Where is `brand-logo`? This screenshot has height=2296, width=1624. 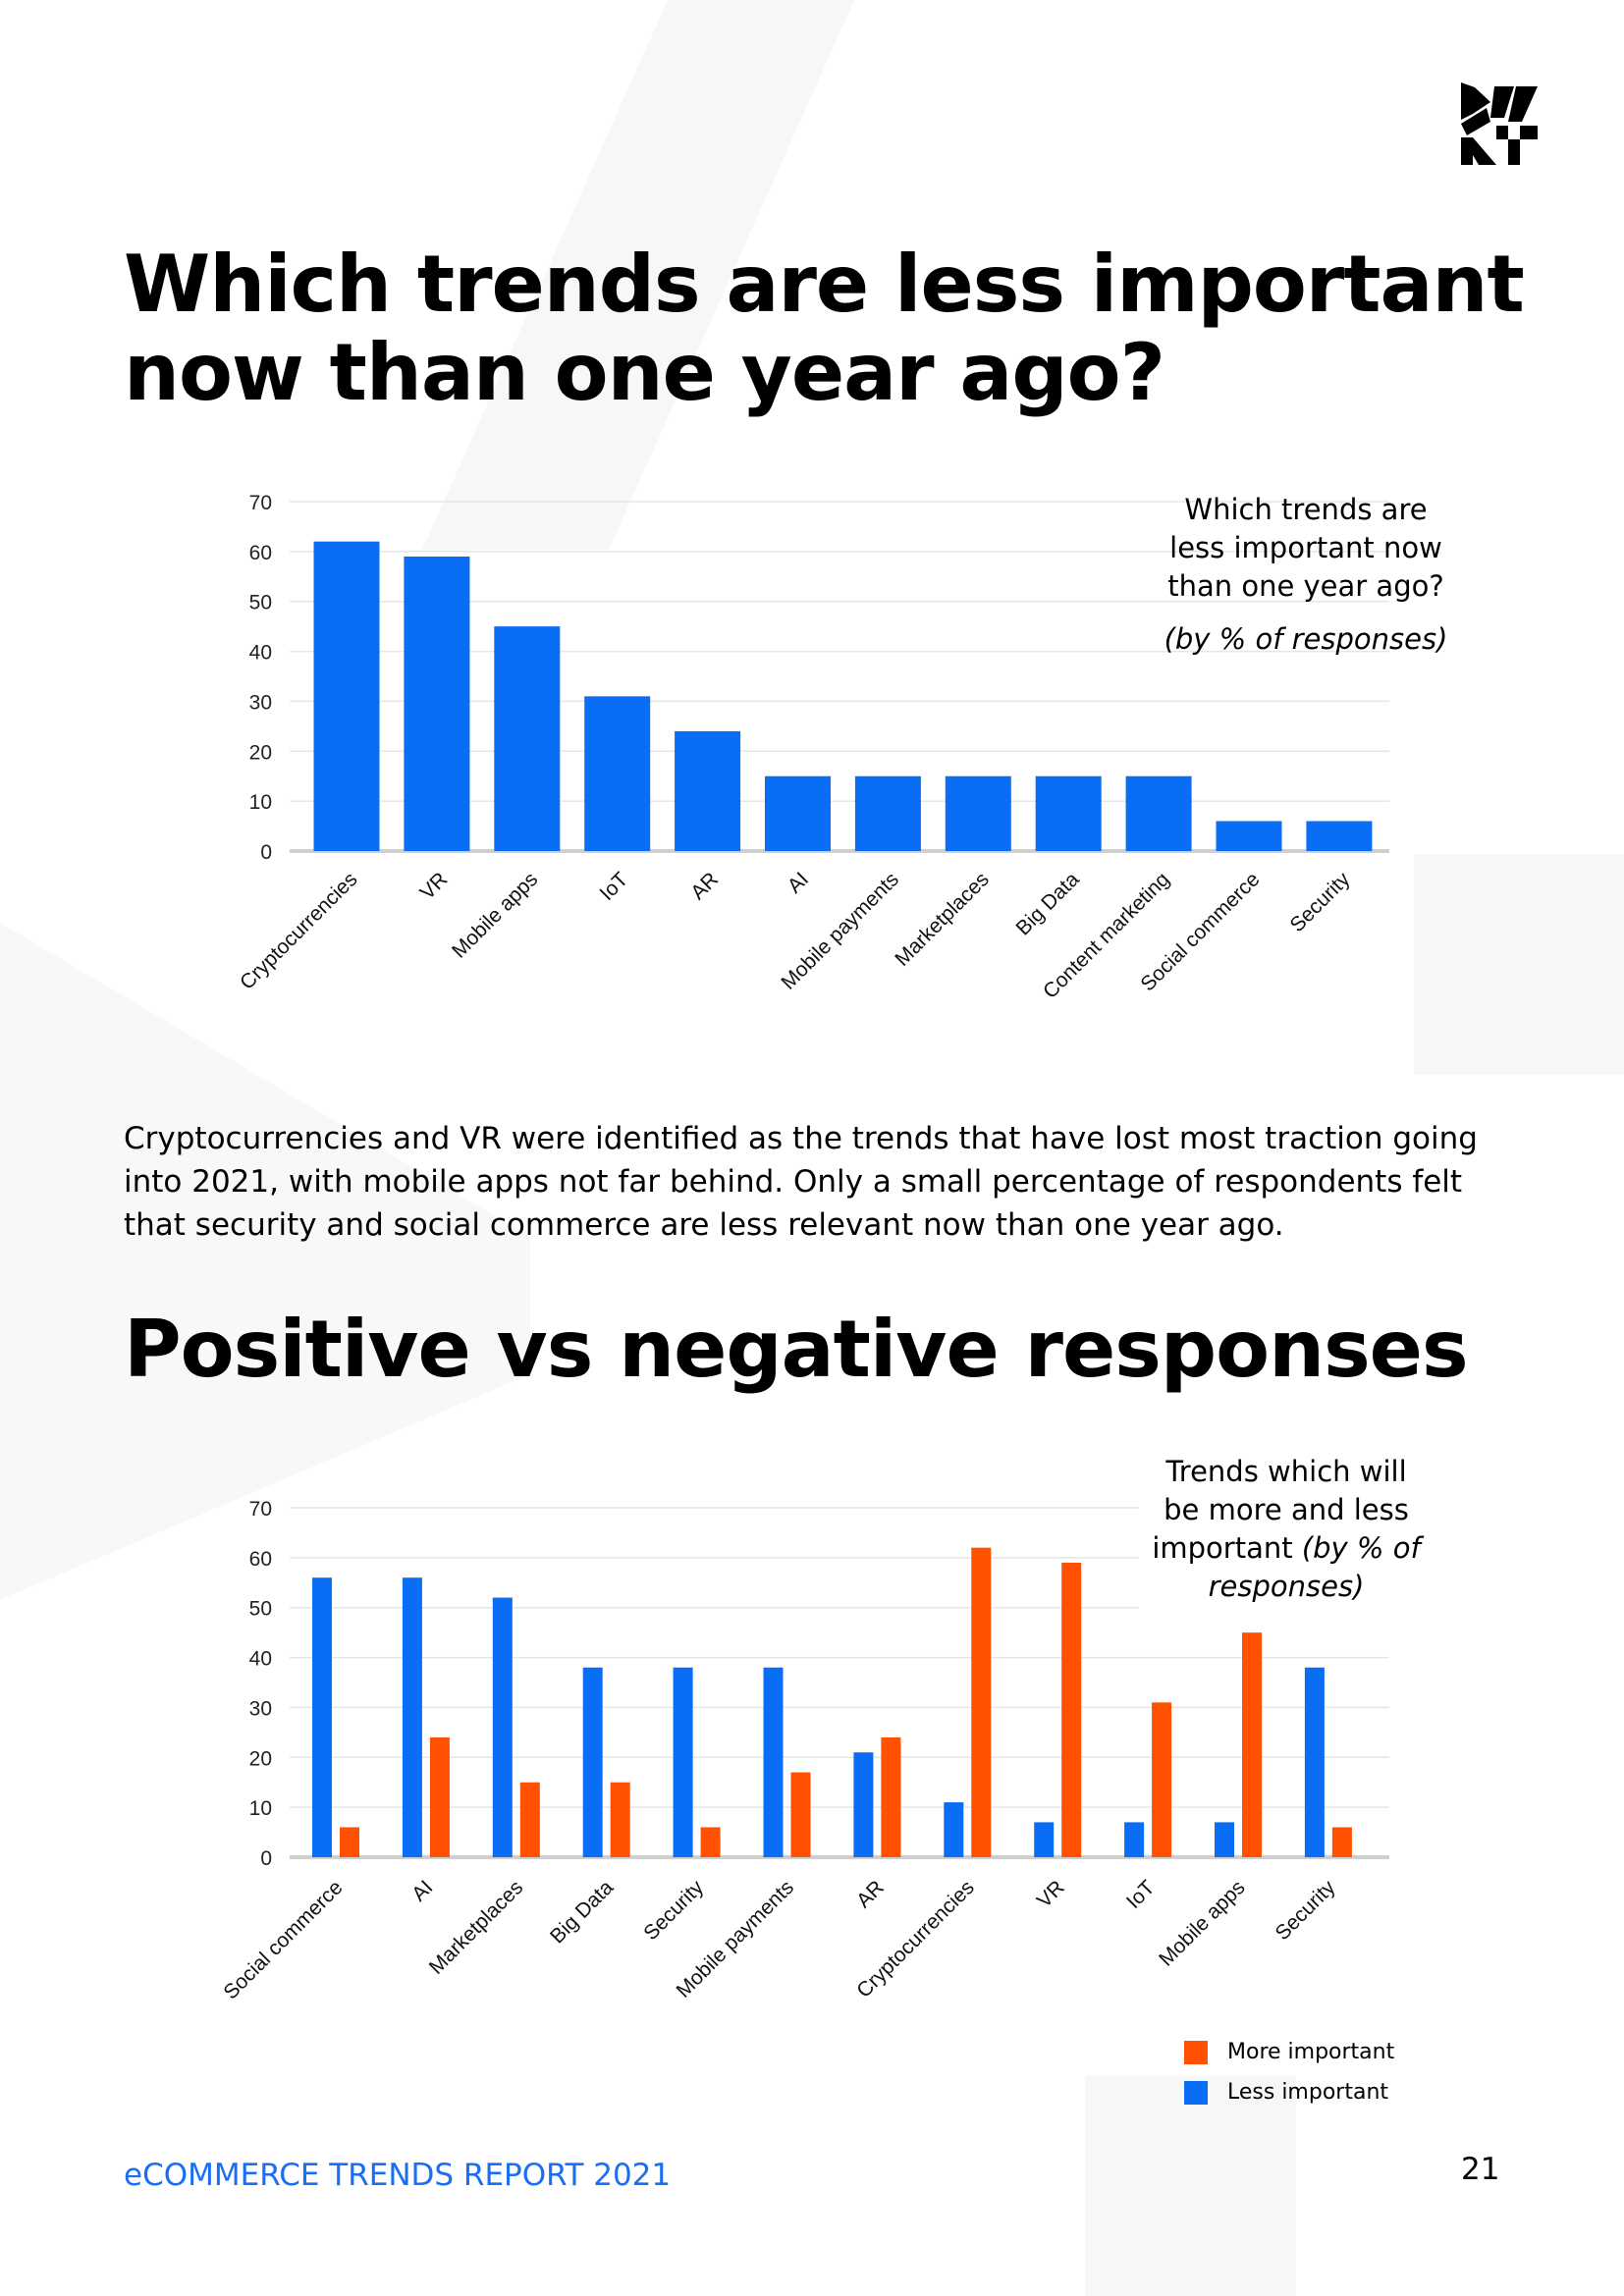 brand-logo is located at coordinates (1499, 124).